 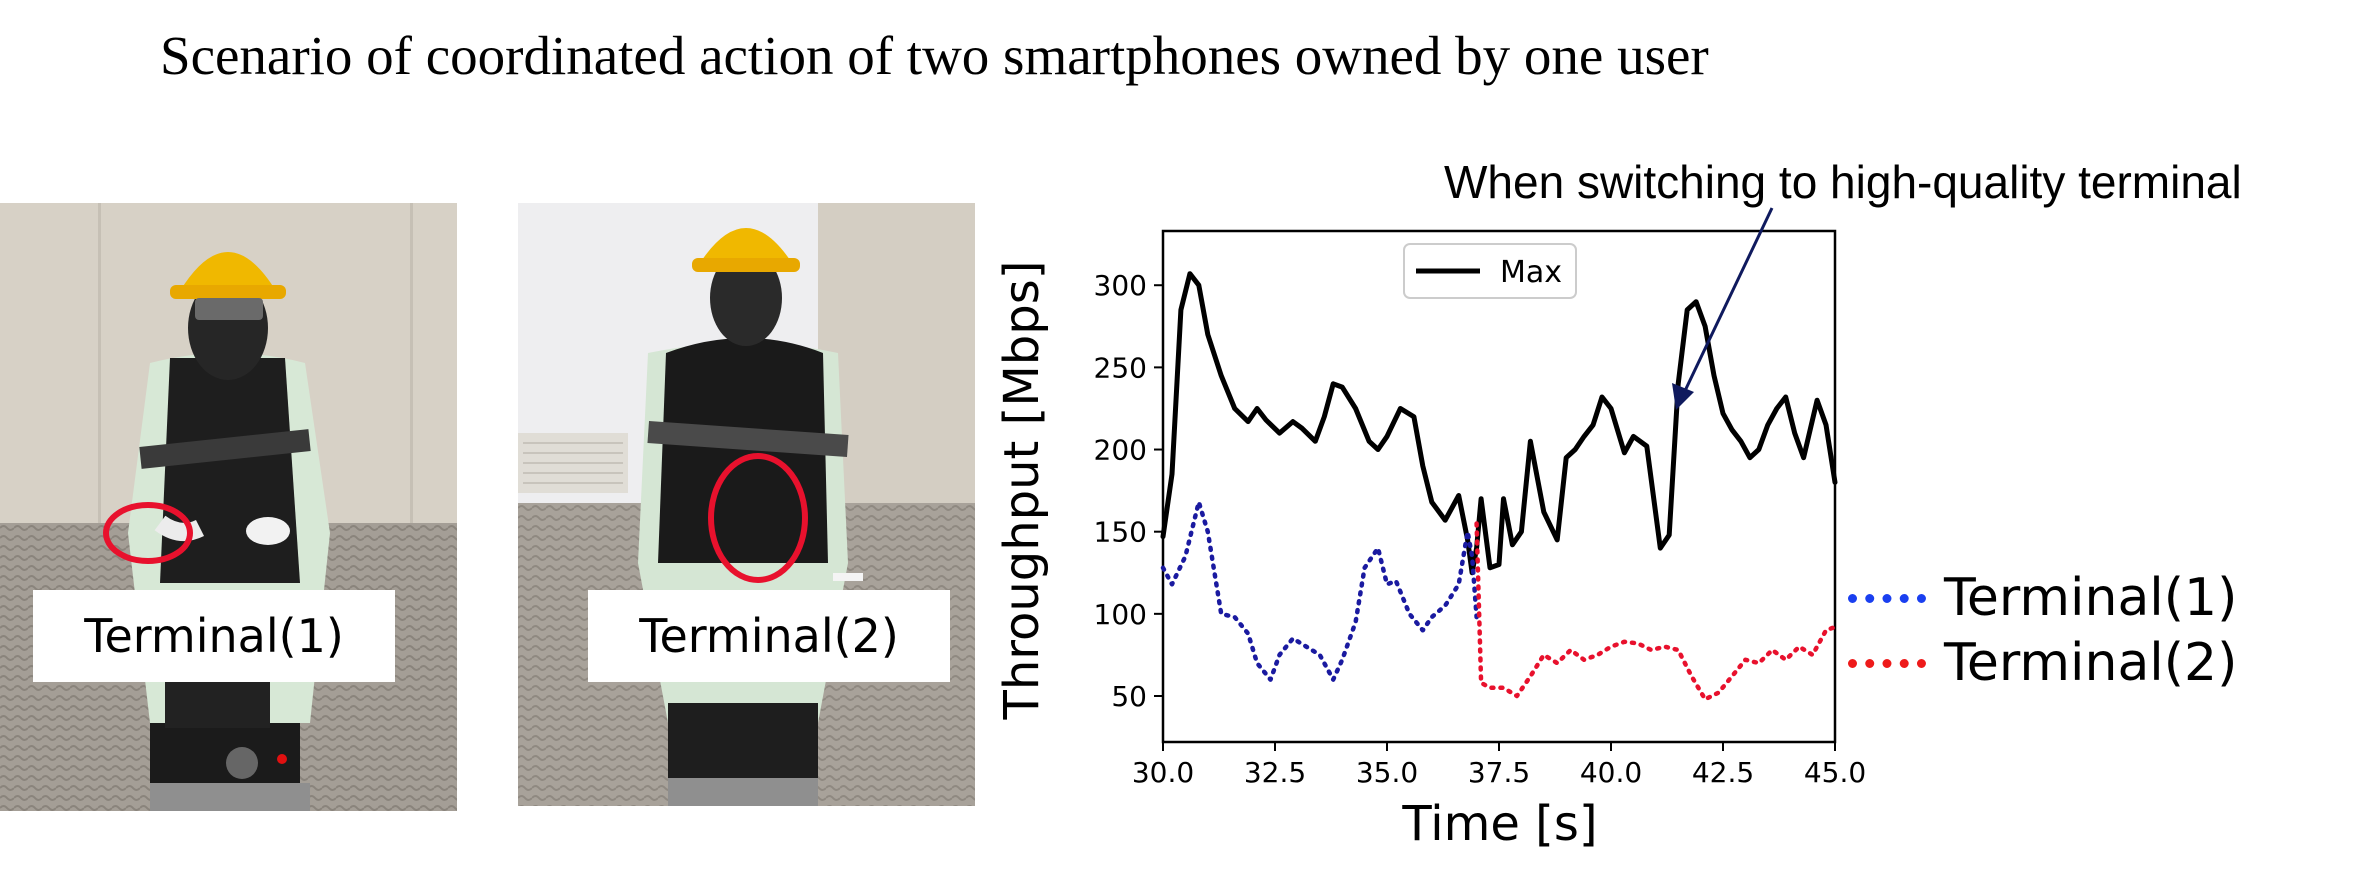 What do you see at coordinates (1683, 396) in the screenshot?
I see `annotation-arrowhead` at bounding box center [1683, 396].